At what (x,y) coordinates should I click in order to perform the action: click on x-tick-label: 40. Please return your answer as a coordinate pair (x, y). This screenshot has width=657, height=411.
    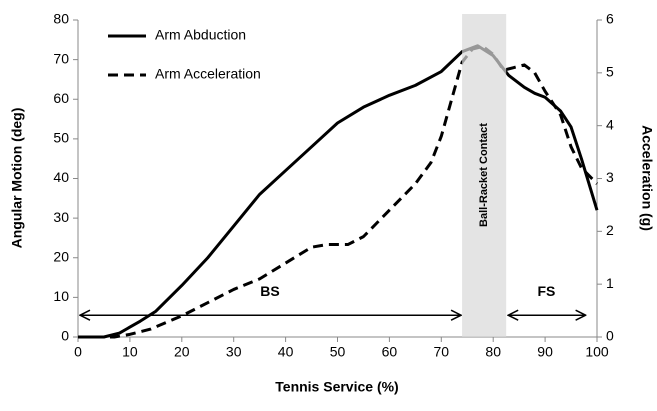
    Looking at the image, I should click on (286, 352).